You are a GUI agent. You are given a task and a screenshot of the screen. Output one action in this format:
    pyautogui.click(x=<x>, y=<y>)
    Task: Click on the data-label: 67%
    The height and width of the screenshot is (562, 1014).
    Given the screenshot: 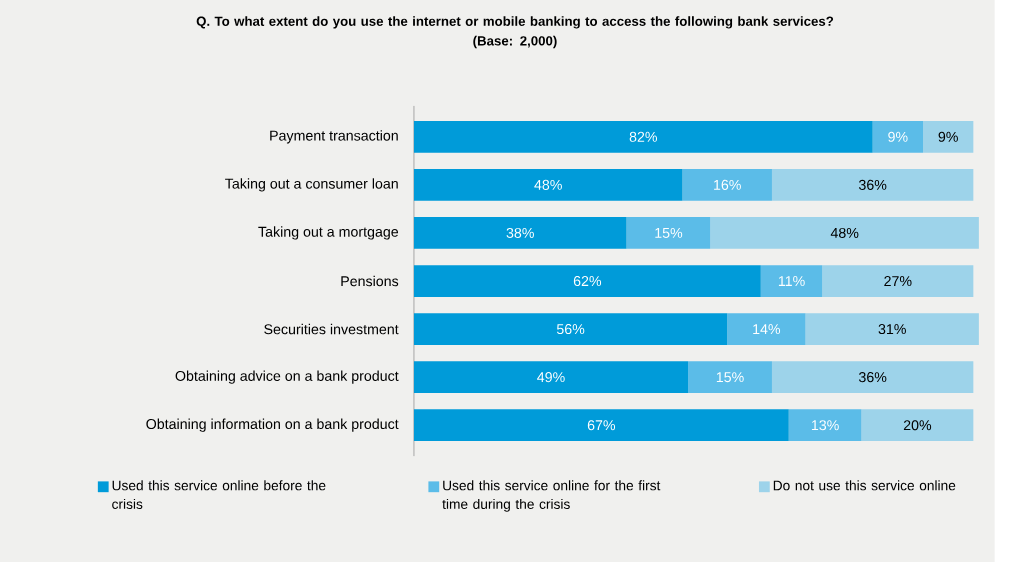 What is the action you would take?
    pyautogui.click(x=601, y=425)
    